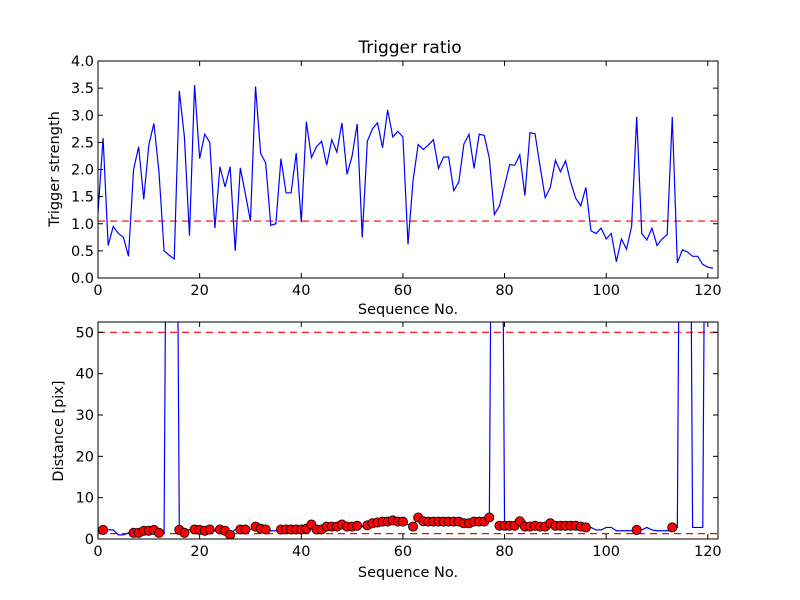  Describe the element at coordinates (89, 540) in the screenshot. I see `y-tick-label: 0` at that location.